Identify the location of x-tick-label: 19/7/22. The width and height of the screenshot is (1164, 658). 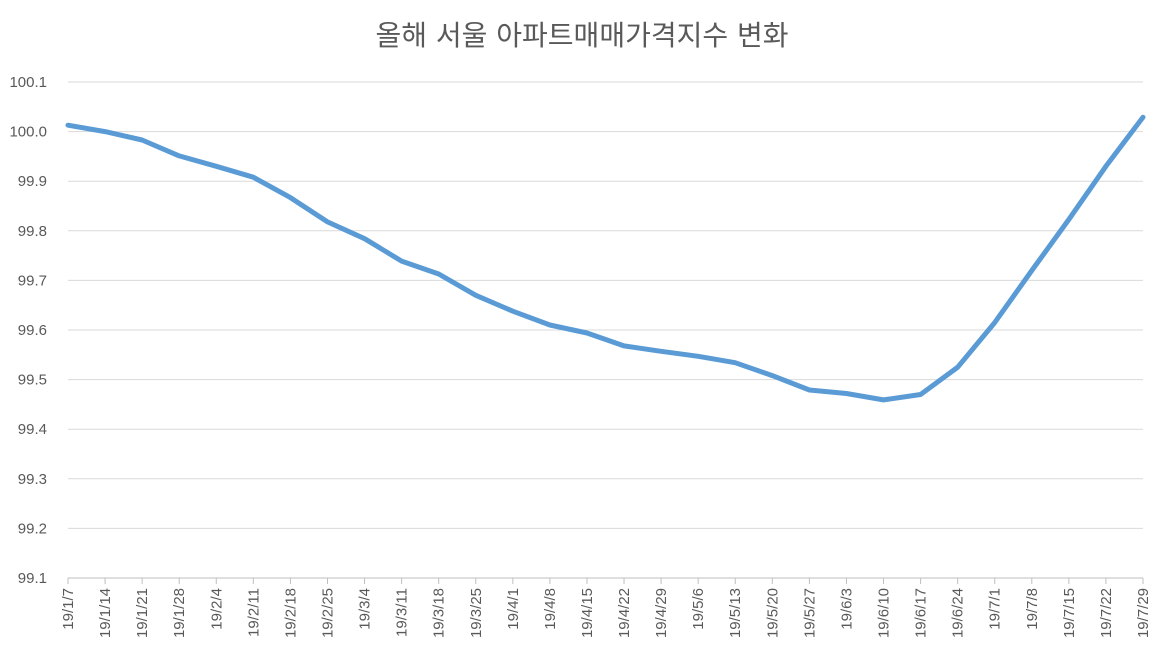
(1106, 613).